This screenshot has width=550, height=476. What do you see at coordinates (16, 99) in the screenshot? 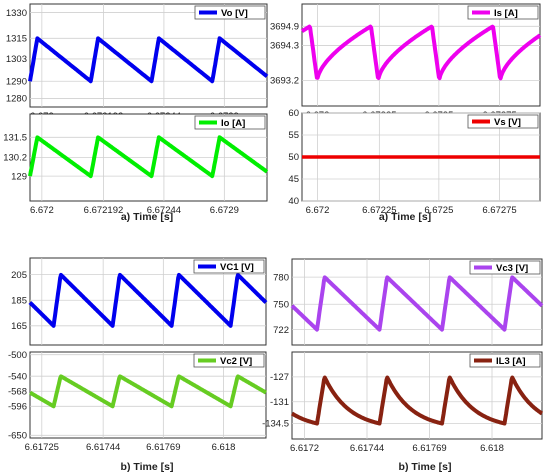
I see `p1-ytick-0: 1280` at bounding box center [16, 99].